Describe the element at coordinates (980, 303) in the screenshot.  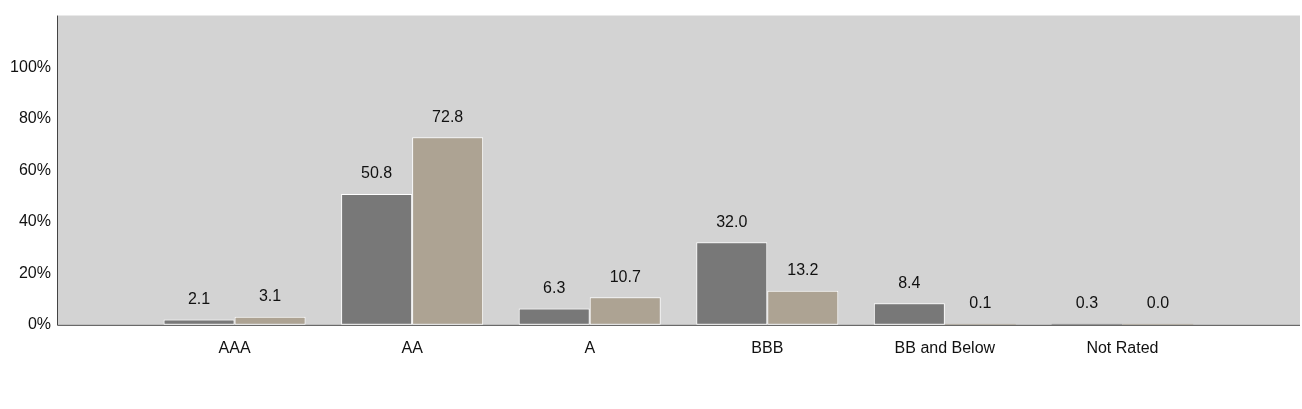
I see `data-label: 0.1` at that location.